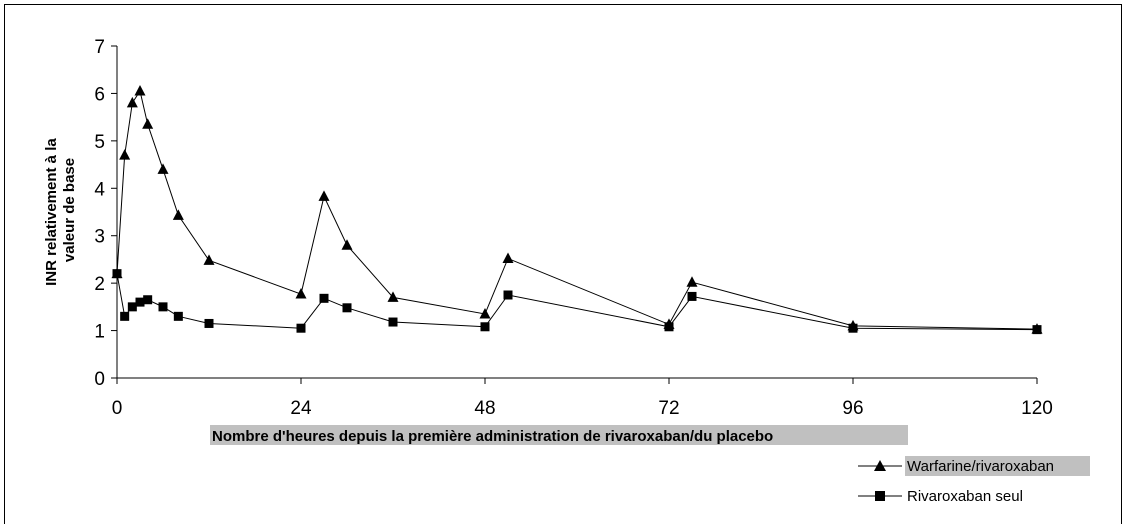  Describe the element at coordinates (301, 408) in the screenshot. I see `x-tick-label: 24` at that location.